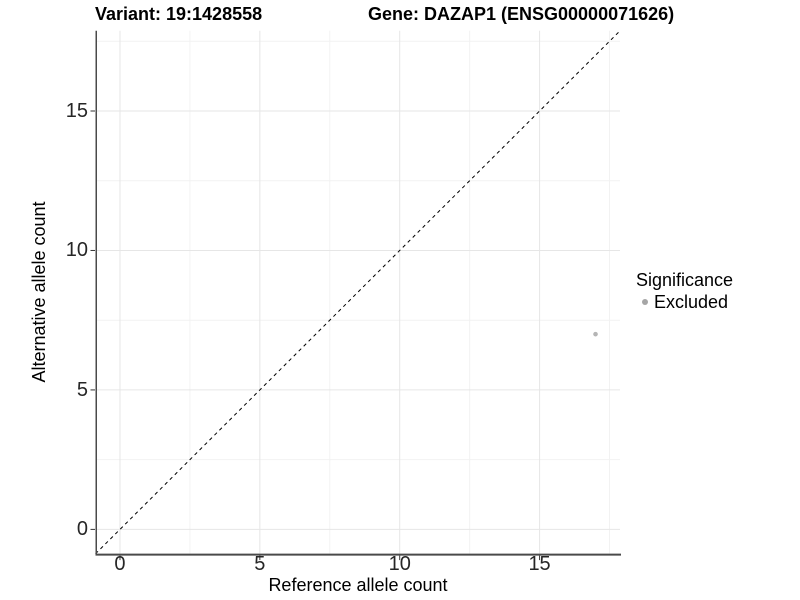  Describe the element at coordinates (521, 14) in the screenshot. I see `plot-title-gene: Gene: DAZAP1 (ENSG00000071626)` at that location.